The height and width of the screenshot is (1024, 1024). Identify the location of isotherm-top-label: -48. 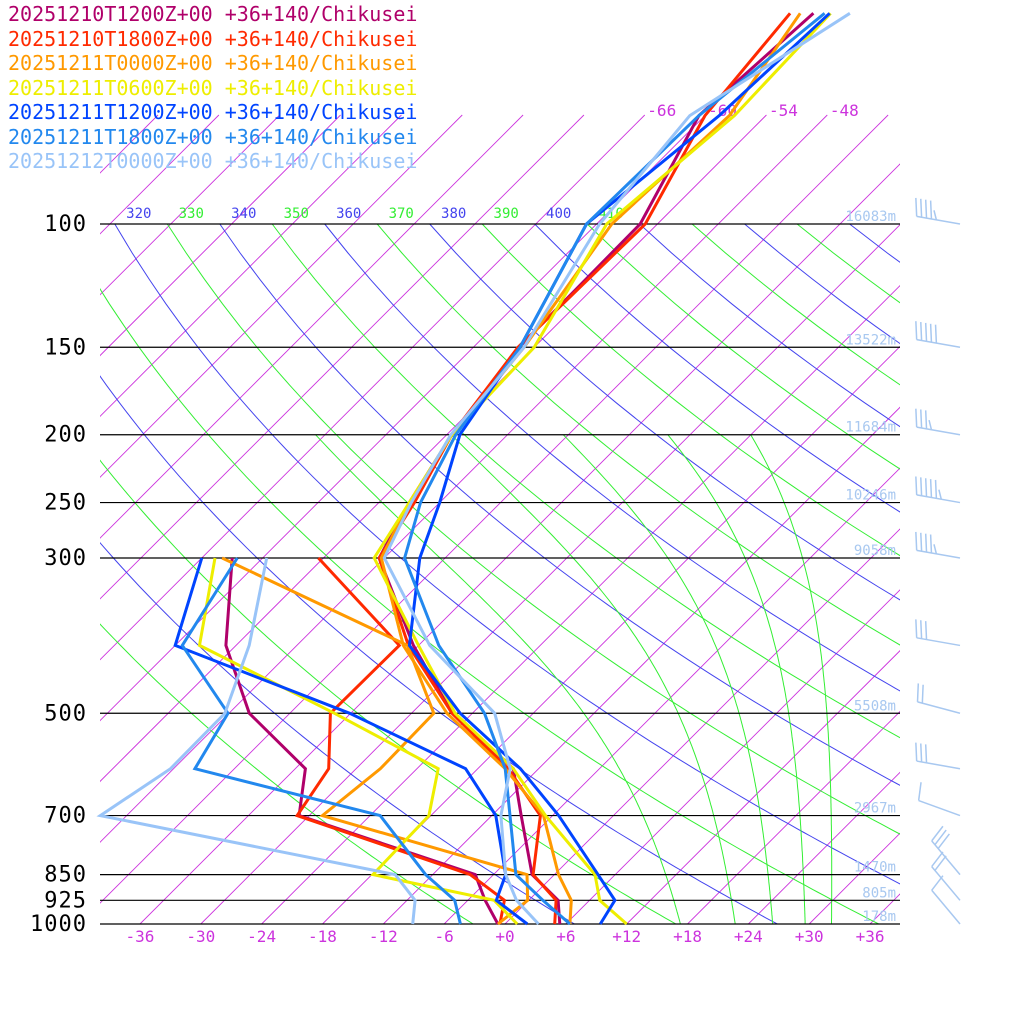
(844, 110).